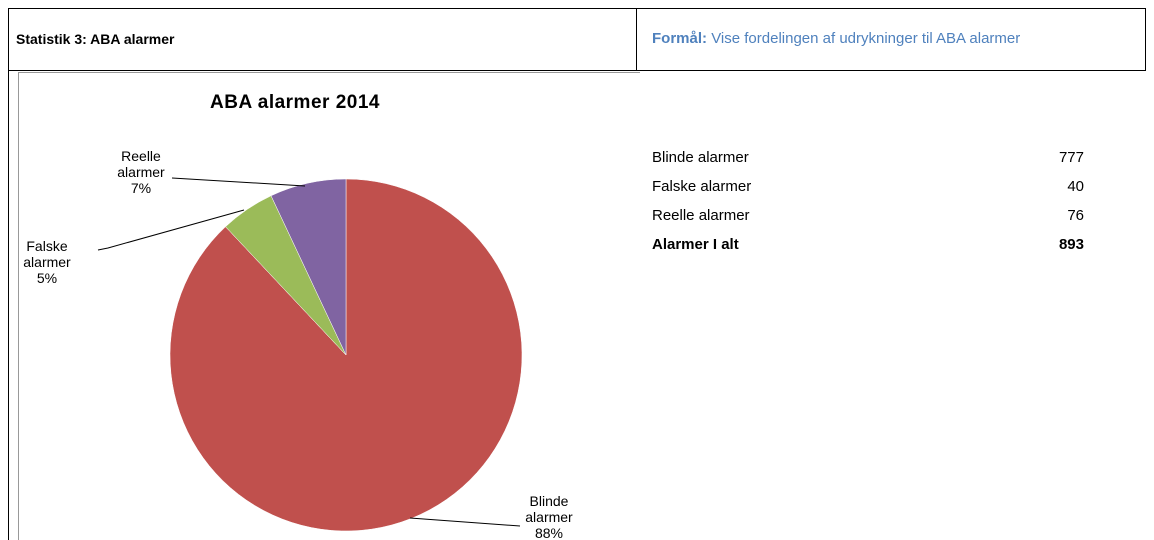  I want to click on row-value: 893, so click(1071, 244).